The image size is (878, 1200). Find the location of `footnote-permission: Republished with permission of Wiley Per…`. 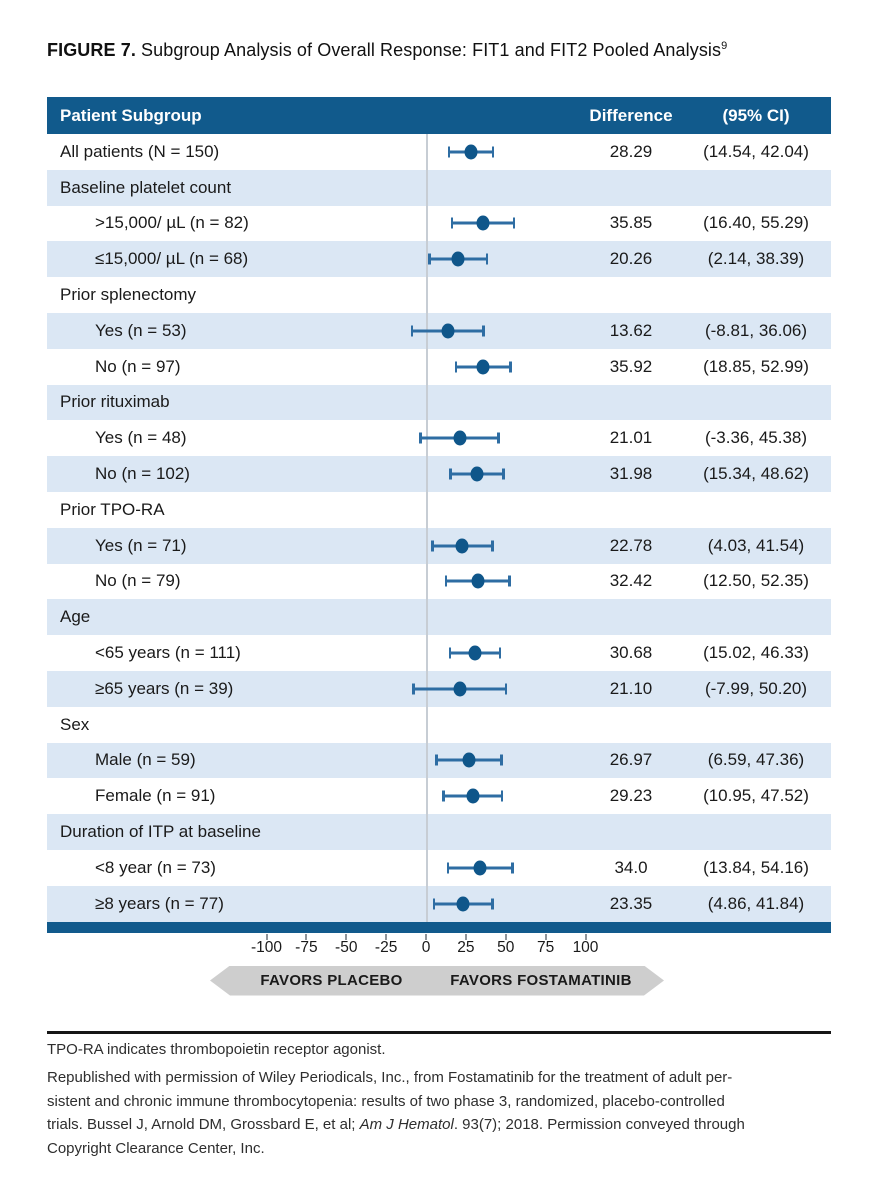

footnote-permission: Republished with permission of Wiley Per… is located at coordinates (442, 1113).